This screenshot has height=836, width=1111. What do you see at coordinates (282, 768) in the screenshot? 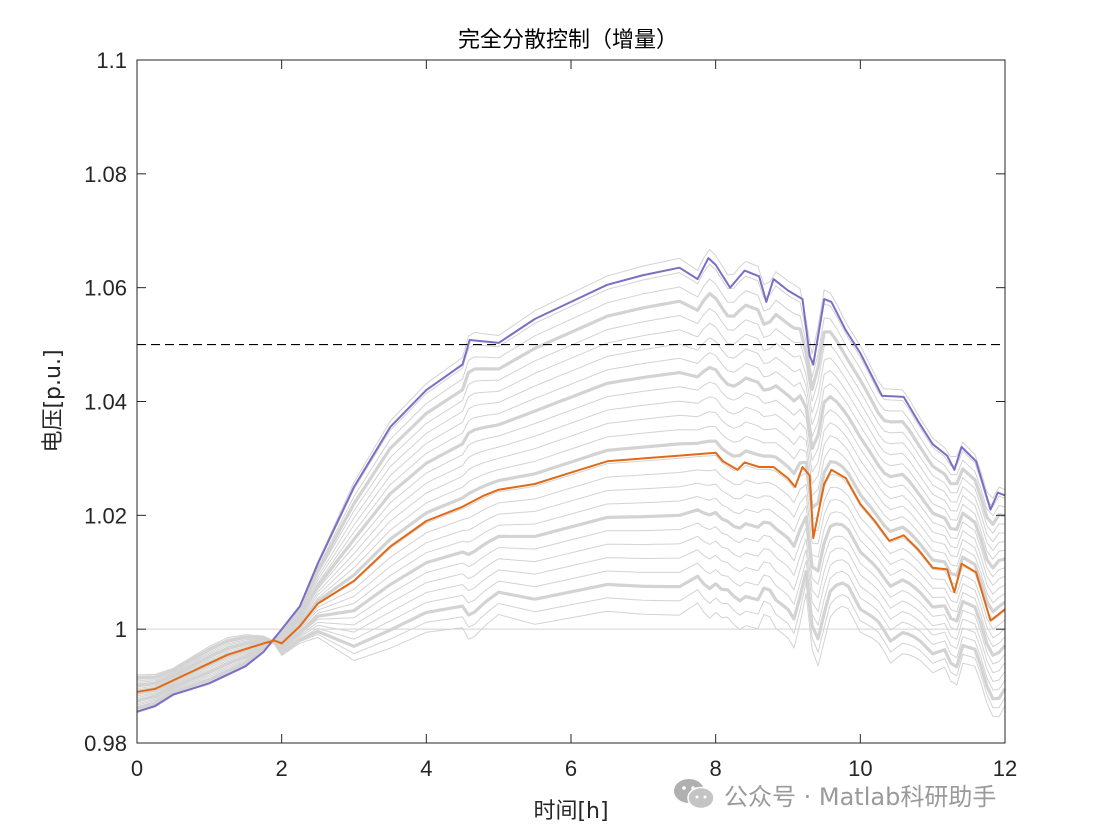
I see `x-tick-label: 2` at bounding box center [282, 768].